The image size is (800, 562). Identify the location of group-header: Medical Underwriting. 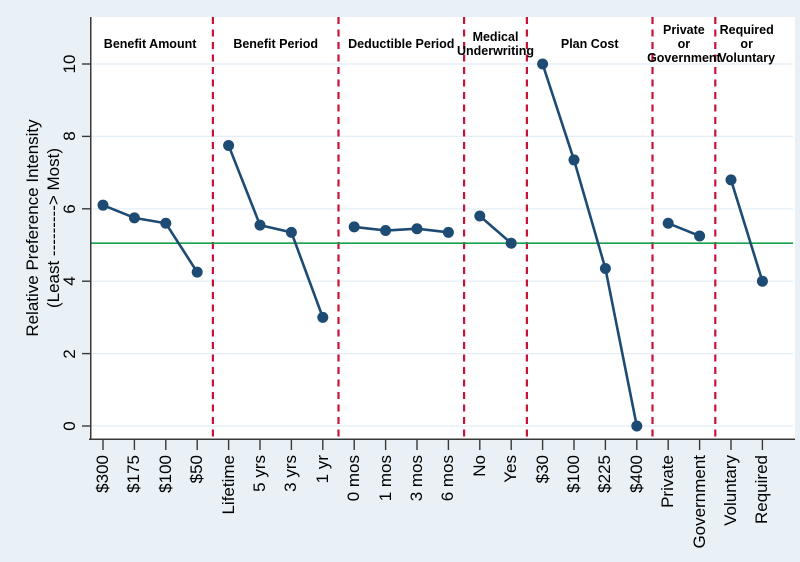
(495, 44).